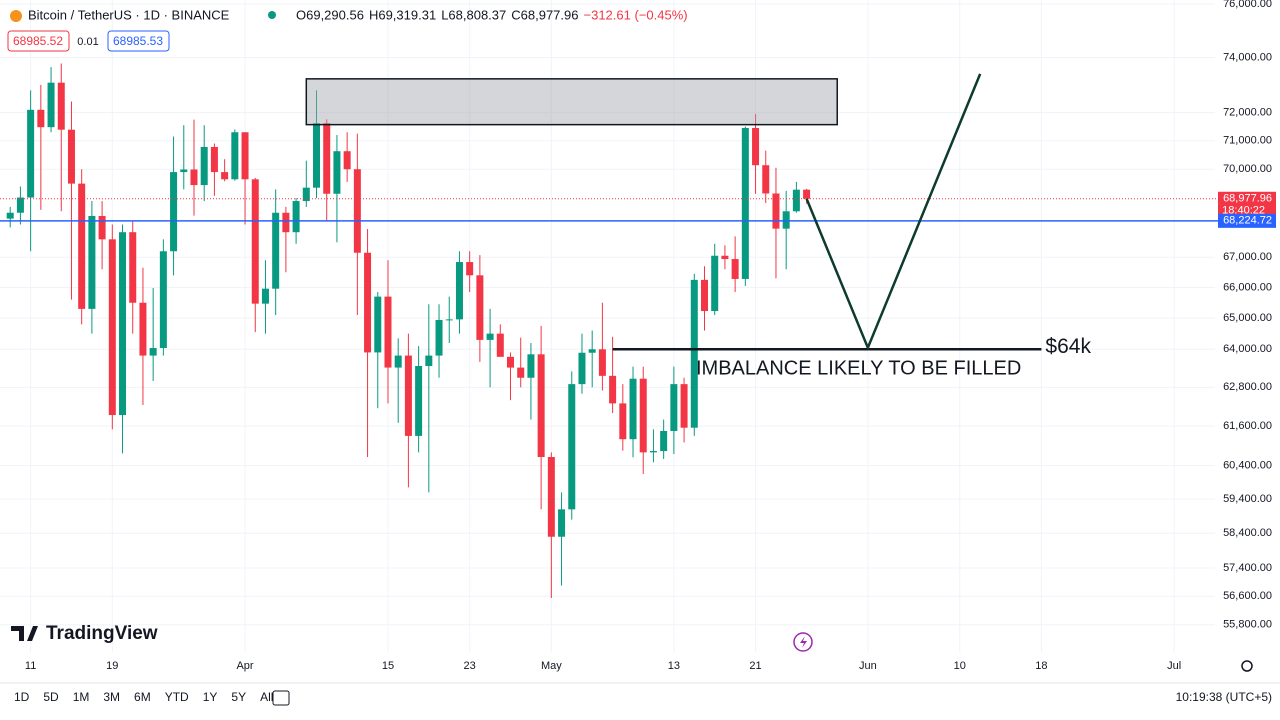 The image size is (1280, 720). What do you see at coordinates (1247, 57) in the screenshot?
I see `y-tick-label: 74,000.00` at bounding box center [1247, 57].